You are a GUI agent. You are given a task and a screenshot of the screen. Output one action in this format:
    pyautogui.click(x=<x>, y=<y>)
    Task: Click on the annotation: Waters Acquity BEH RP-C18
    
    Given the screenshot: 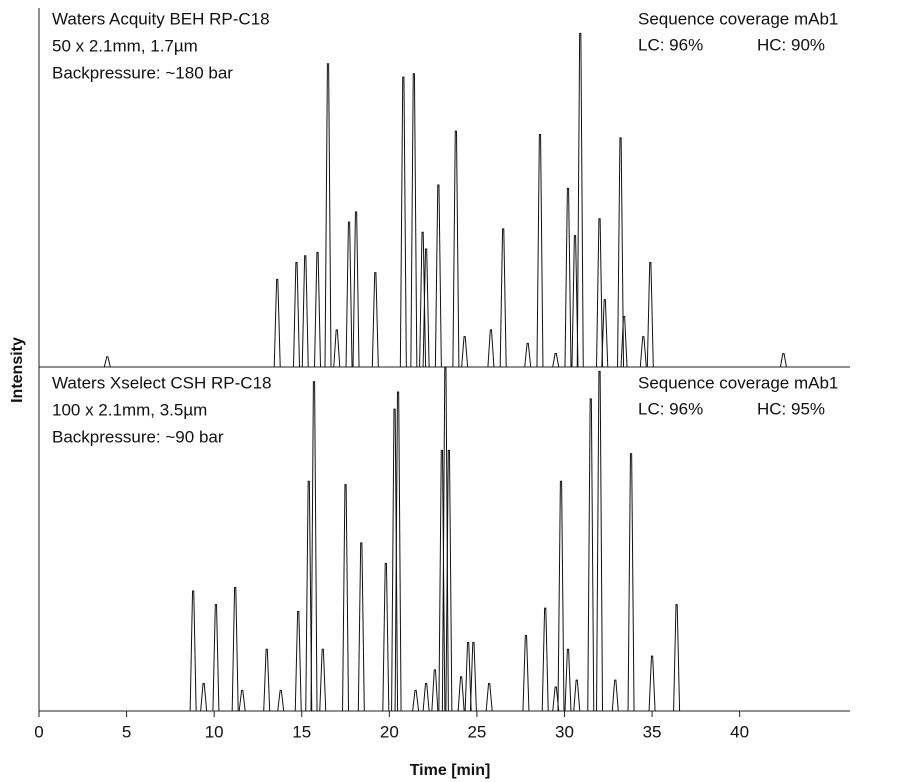 What is the action you would take?
    pyautogui.click(x=161, y=18)
    